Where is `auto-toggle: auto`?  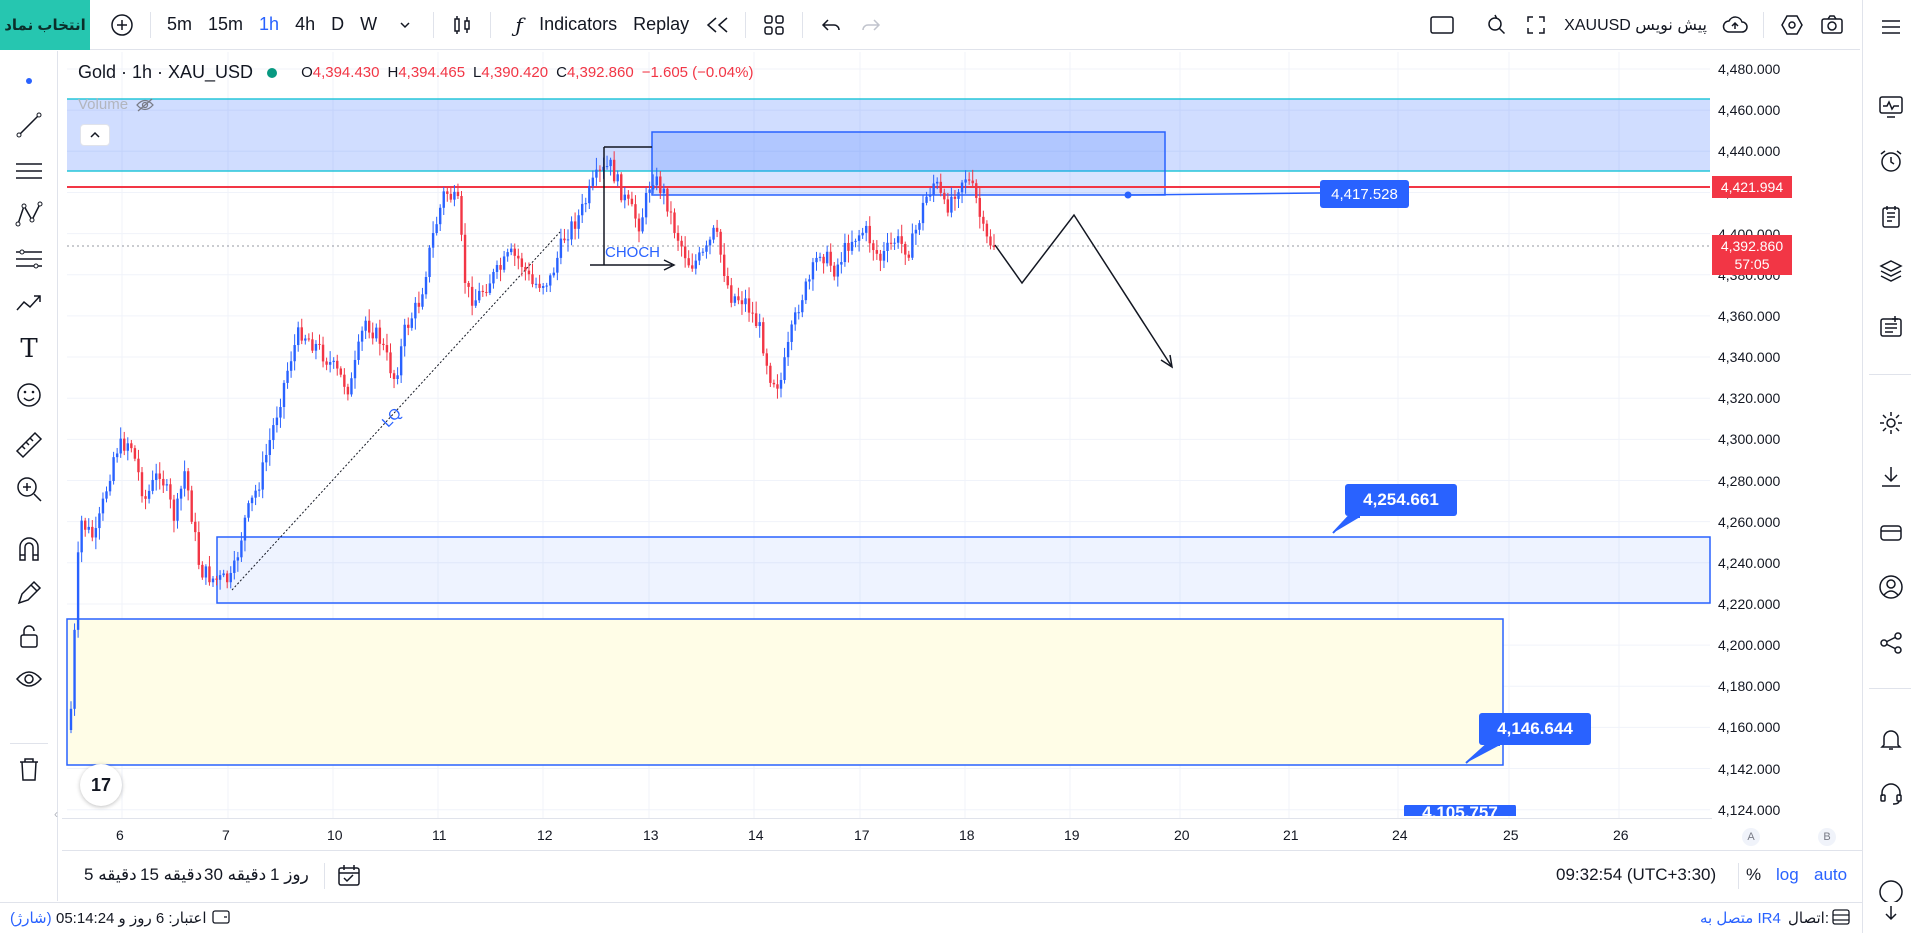 auto-toggle: auto is located at coordinates (1831, 874).